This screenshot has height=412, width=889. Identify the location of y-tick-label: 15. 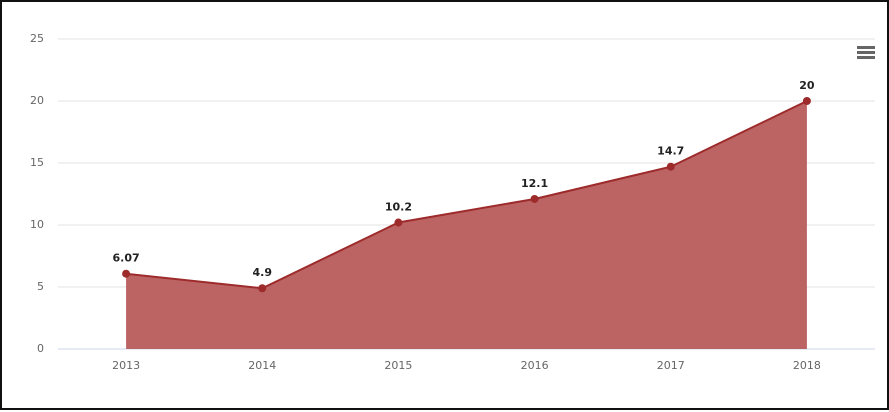
(37, 162).